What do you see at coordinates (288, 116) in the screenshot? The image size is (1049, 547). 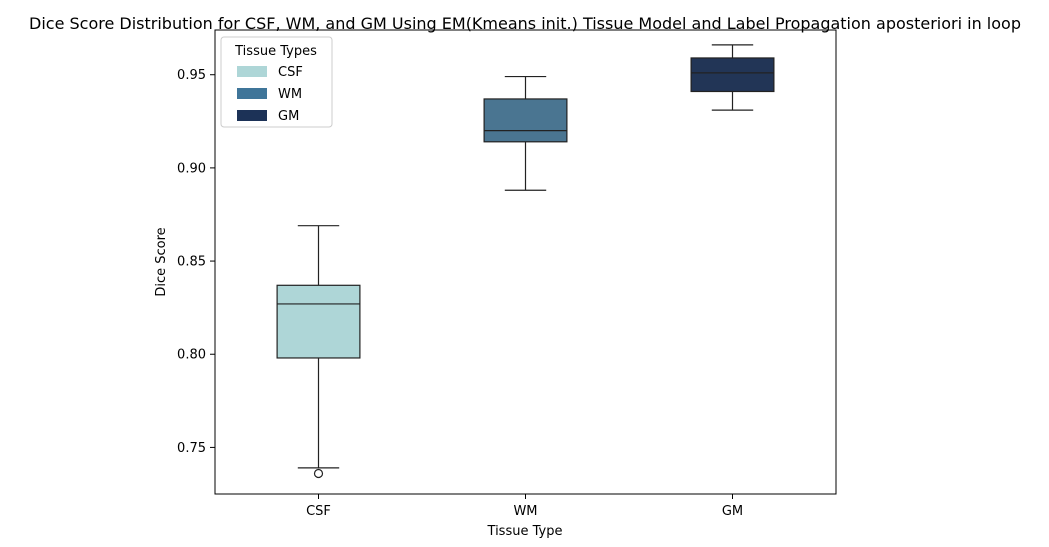 I see `legend-label-gm: GM` at bounding box center [288, 116].